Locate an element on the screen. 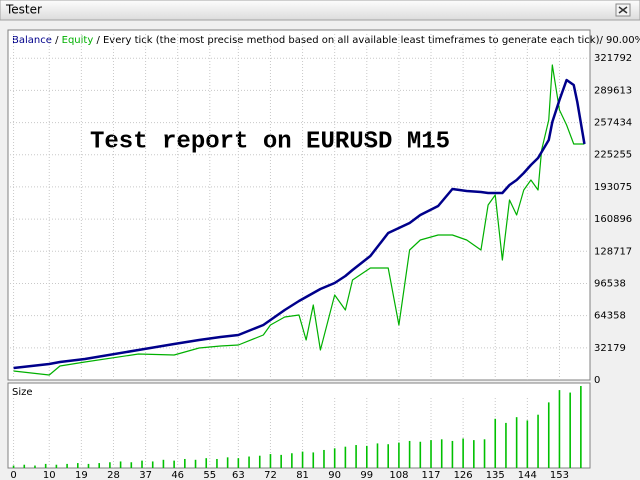 The height and width of the screenshot is (480, 640). legend-balance: Balance is located at coordinates (32, 40).